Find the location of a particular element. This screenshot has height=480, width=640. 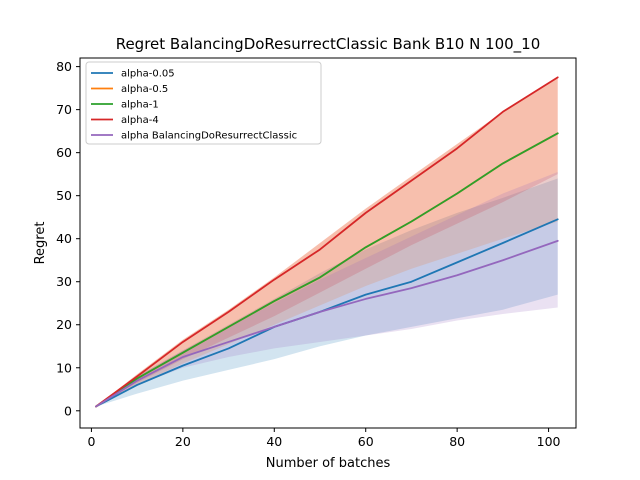

y-tick-label: 20 is located at coordinates (64, 324).